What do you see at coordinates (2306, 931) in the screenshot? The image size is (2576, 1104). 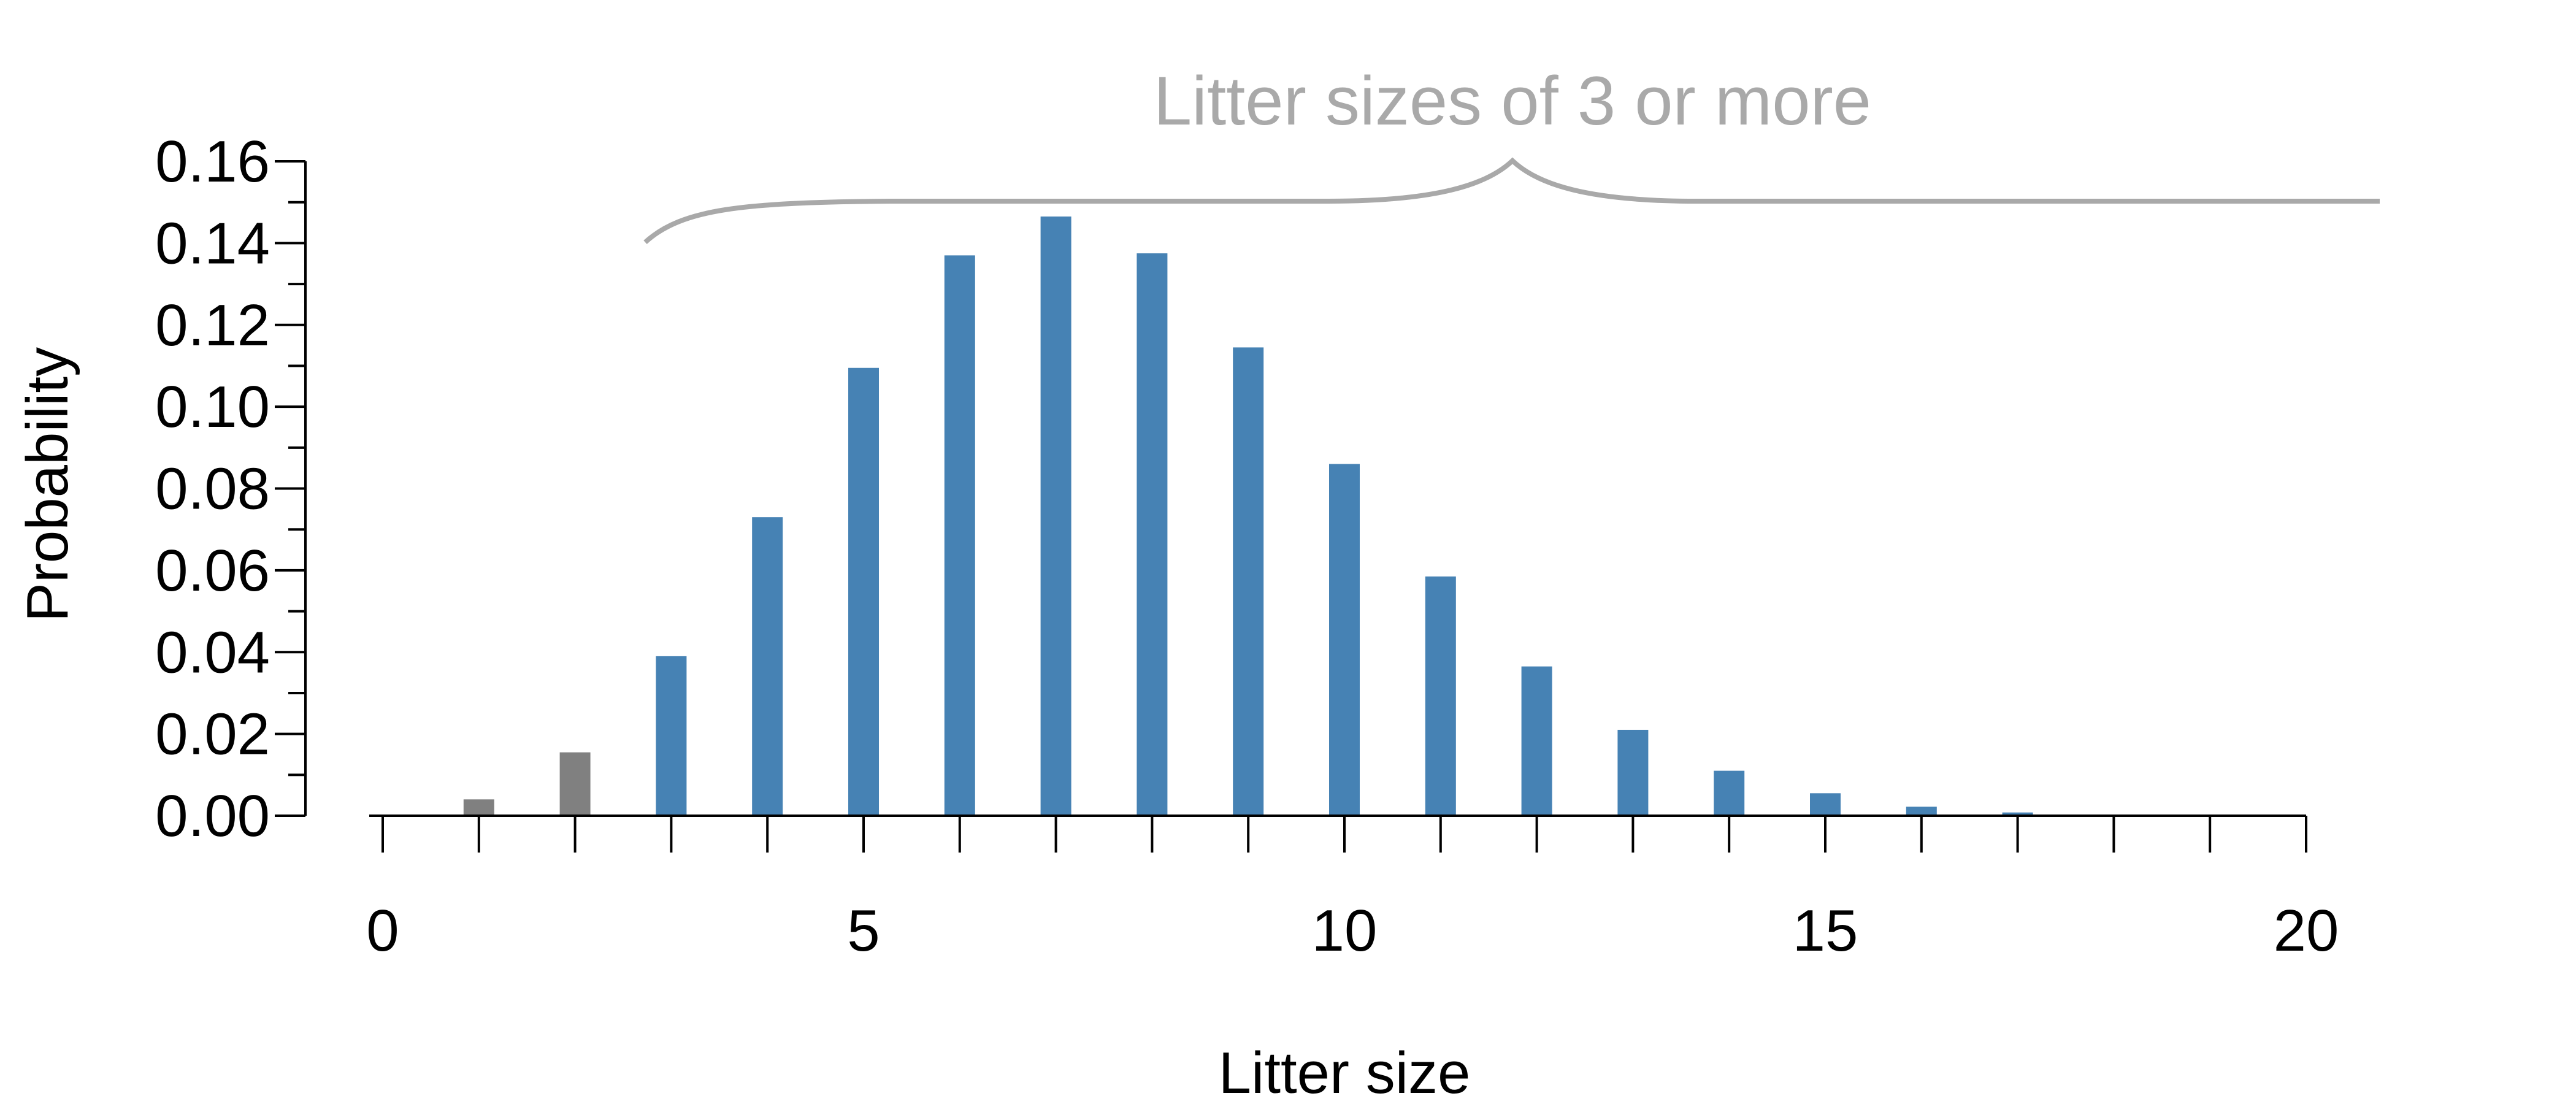 I see `x-tick-label-20: 20` at bounding box center [2306, 931].